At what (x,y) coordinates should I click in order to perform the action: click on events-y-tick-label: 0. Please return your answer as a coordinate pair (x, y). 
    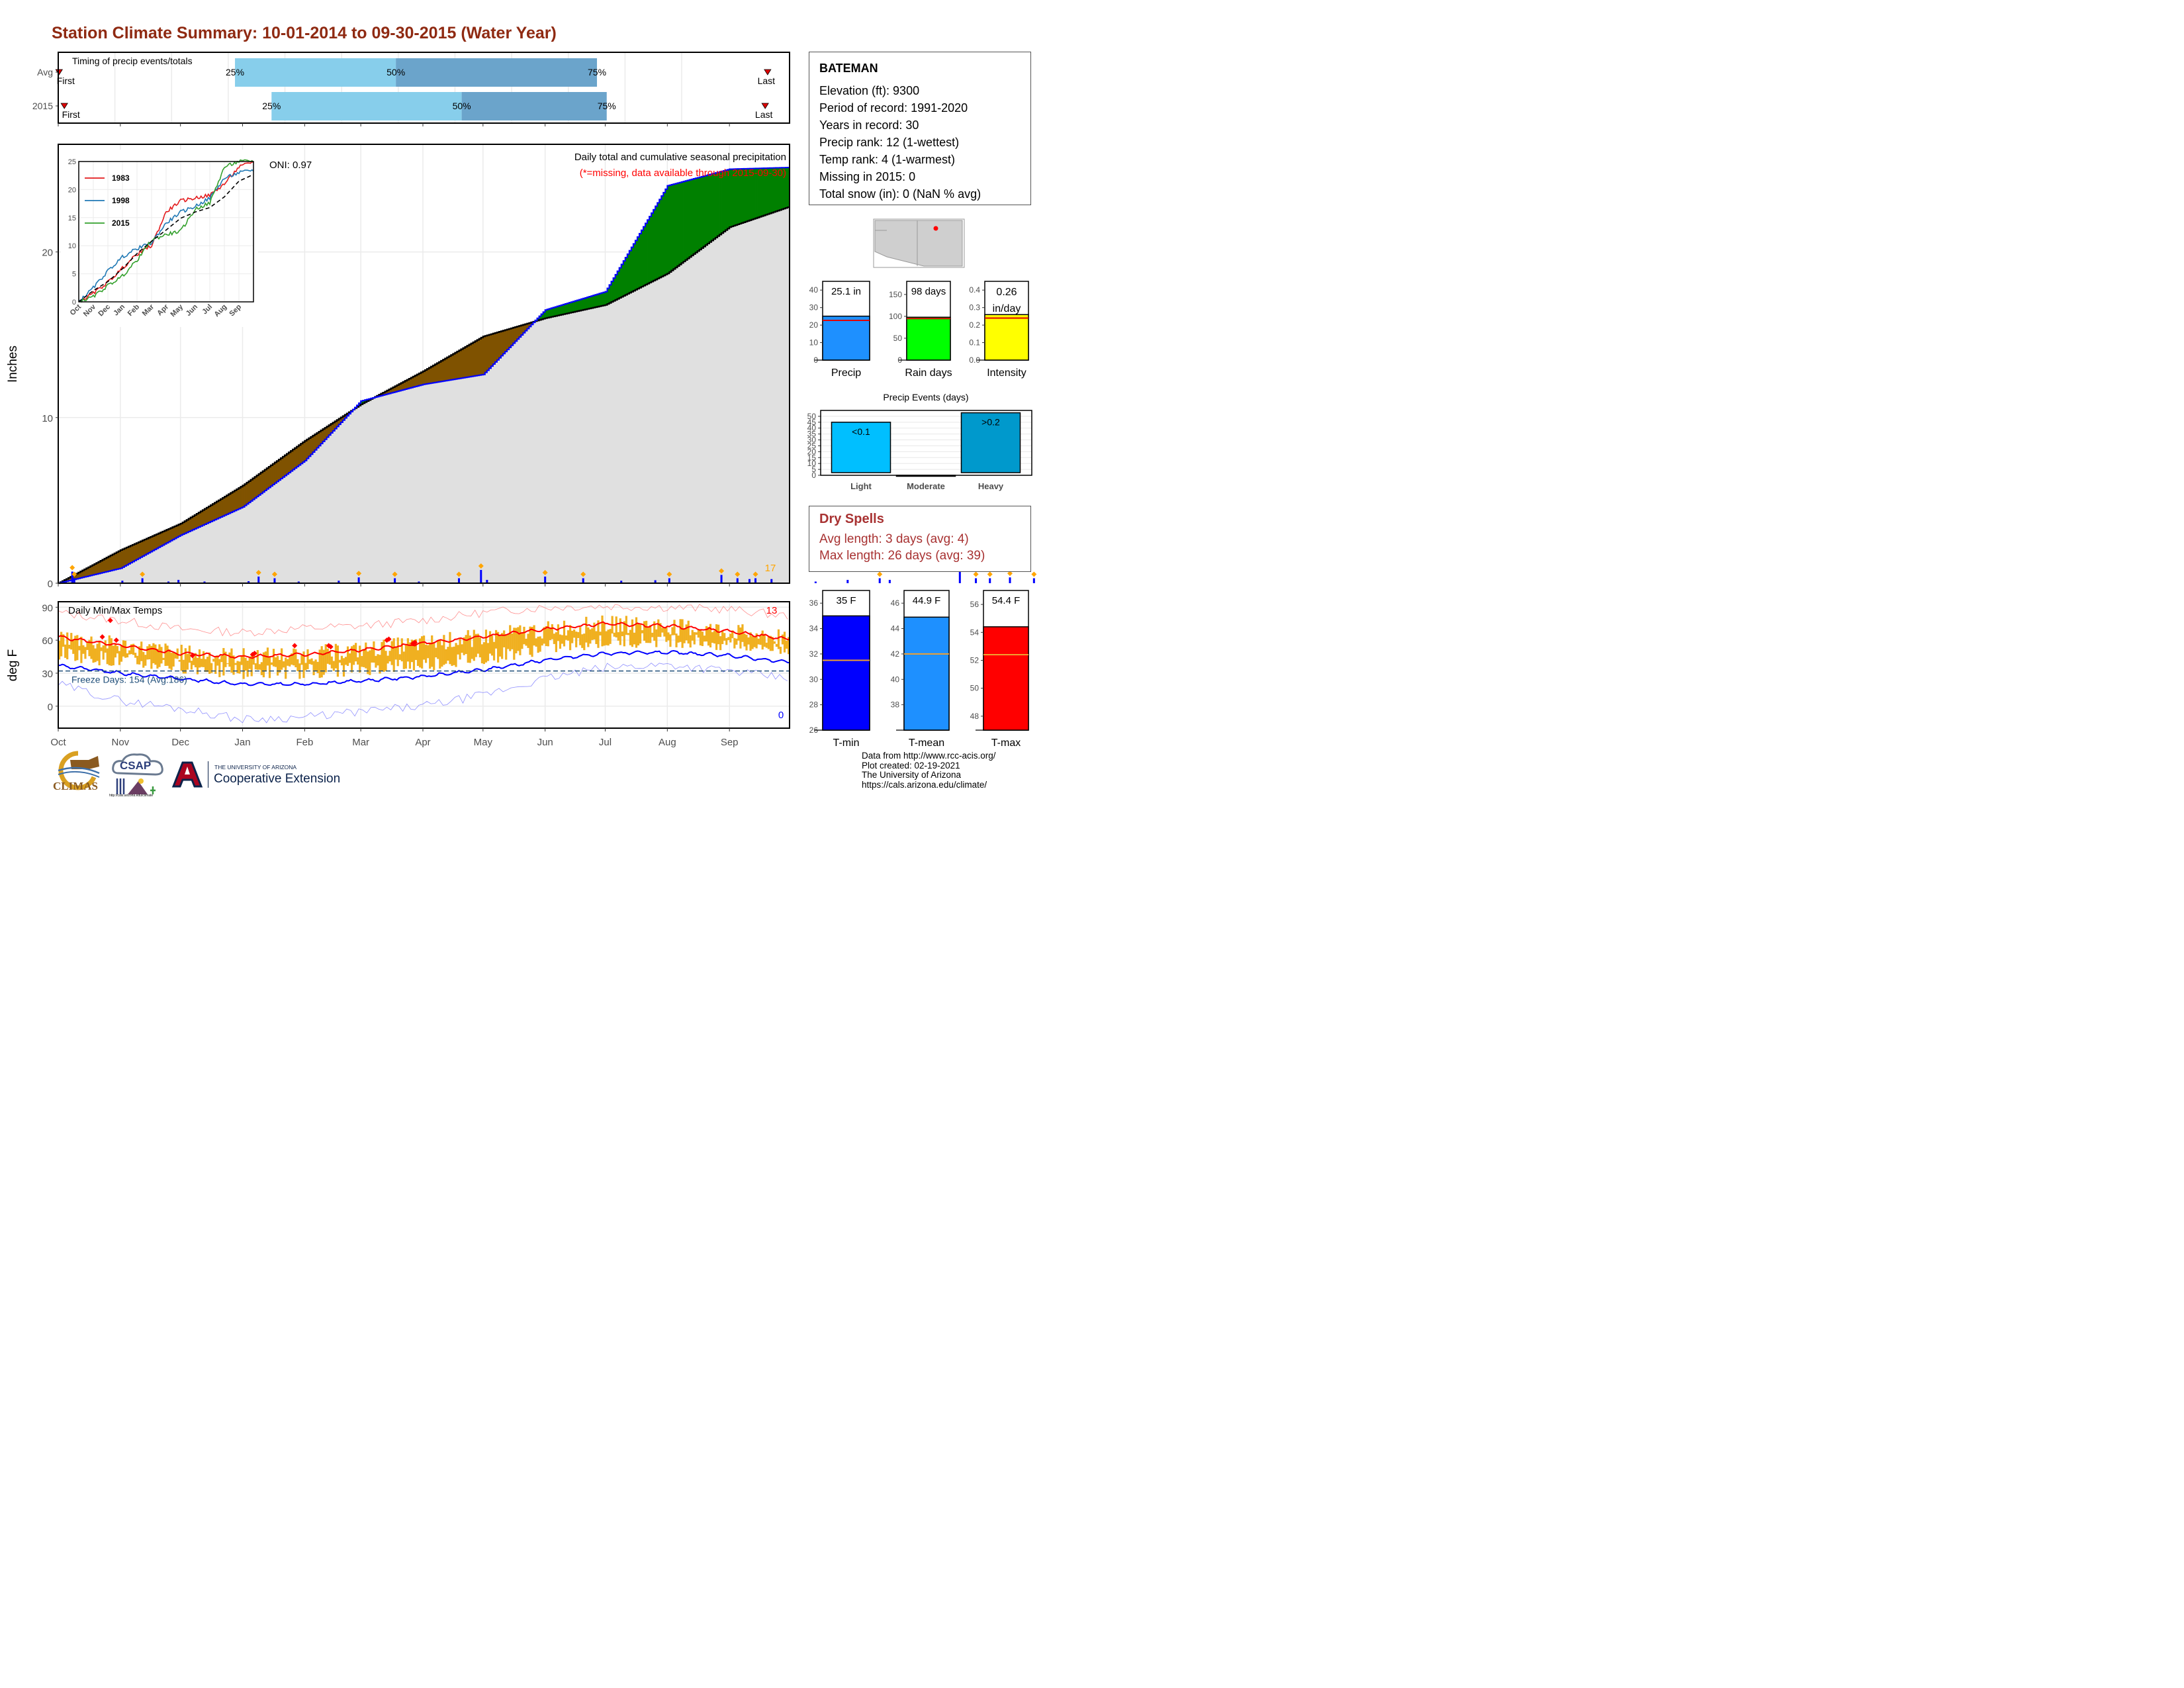
    Looking at the image, I should click on (813, 475).